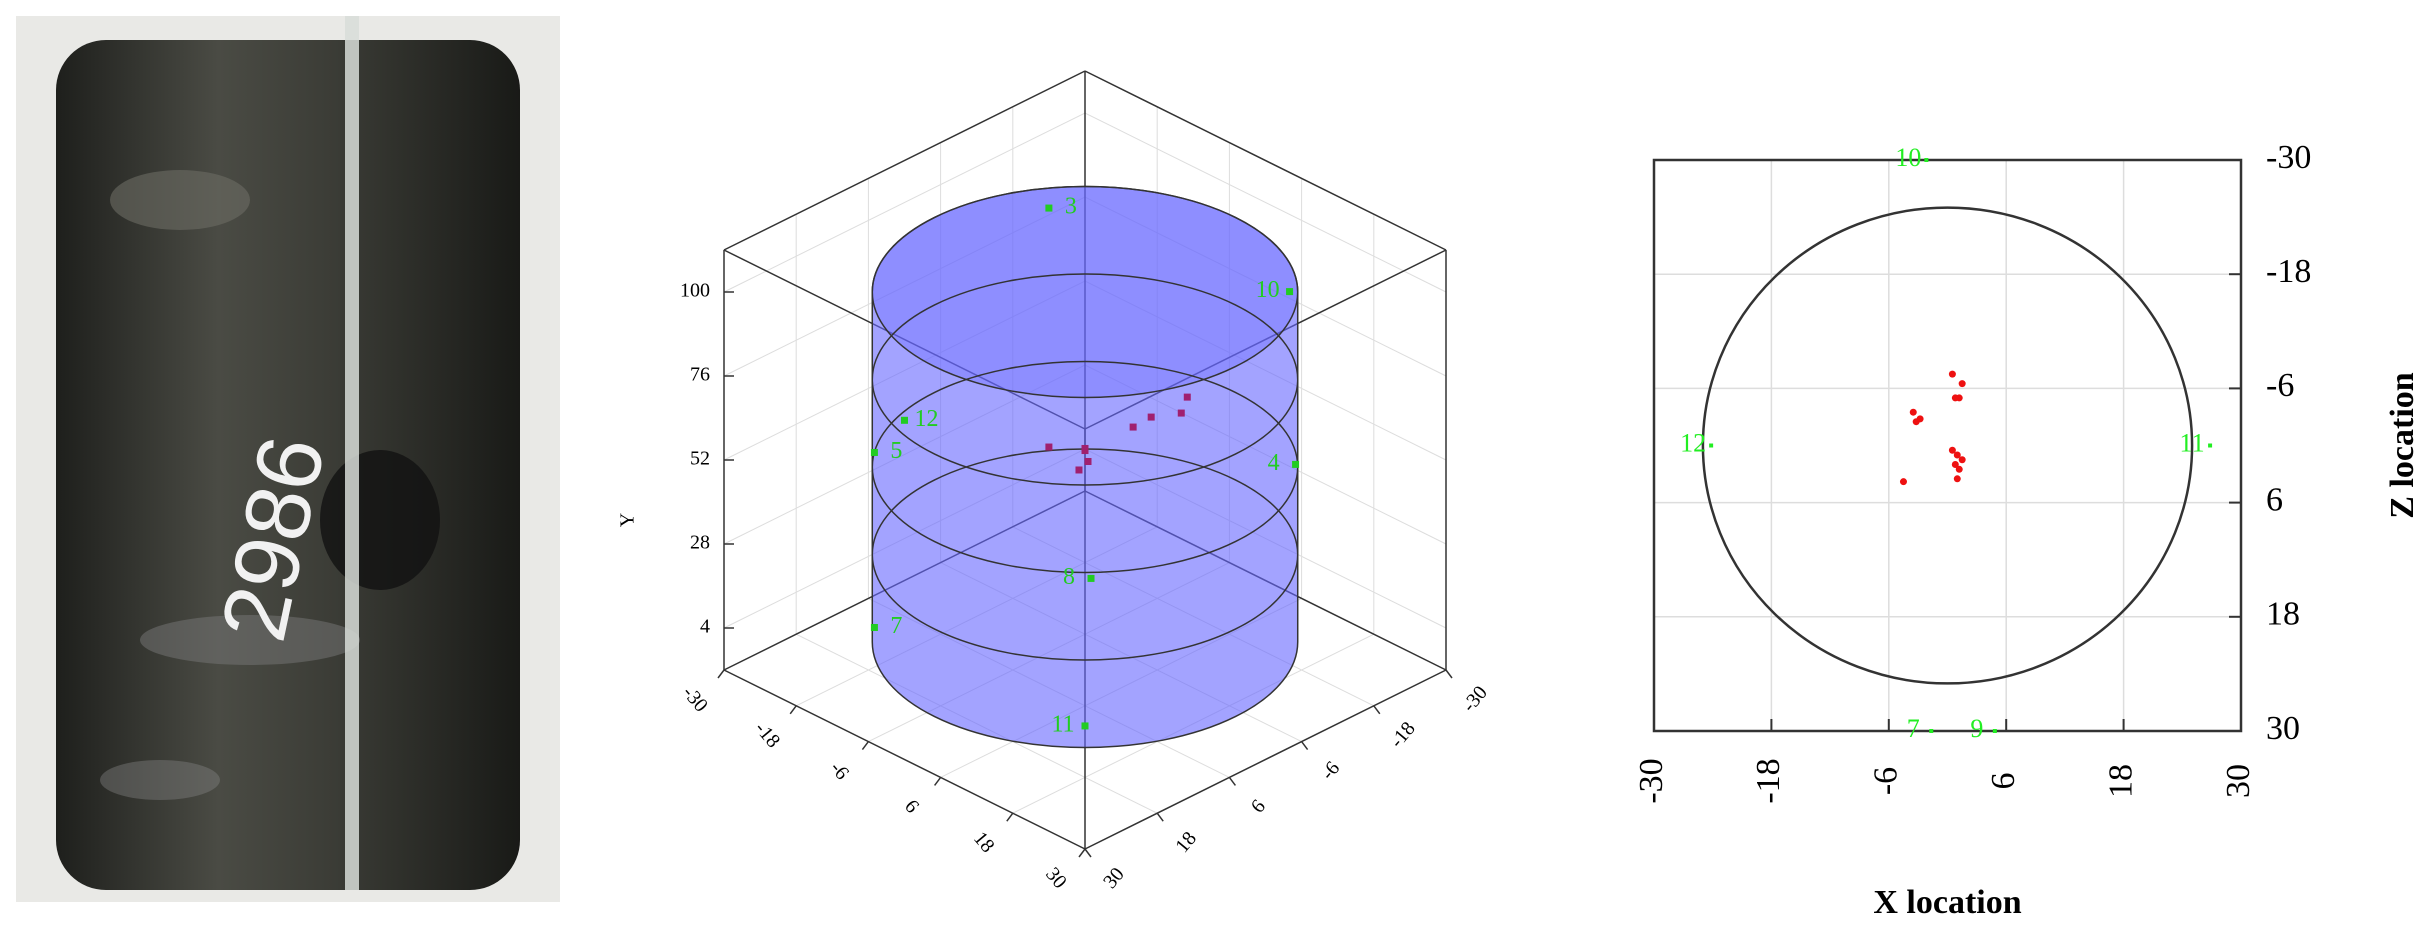 Image resolution: width=2433 pixels, height=941 pixels. Describe the element at coordinates (700, 459) in the screenshot. I see `y-tick-label: 52` at that location.